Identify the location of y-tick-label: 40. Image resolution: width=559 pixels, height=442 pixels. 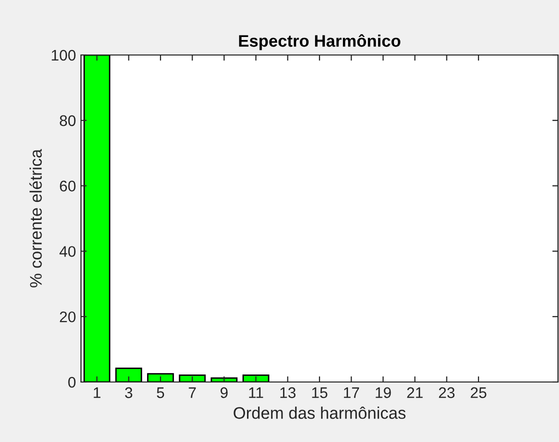
(68, 251).